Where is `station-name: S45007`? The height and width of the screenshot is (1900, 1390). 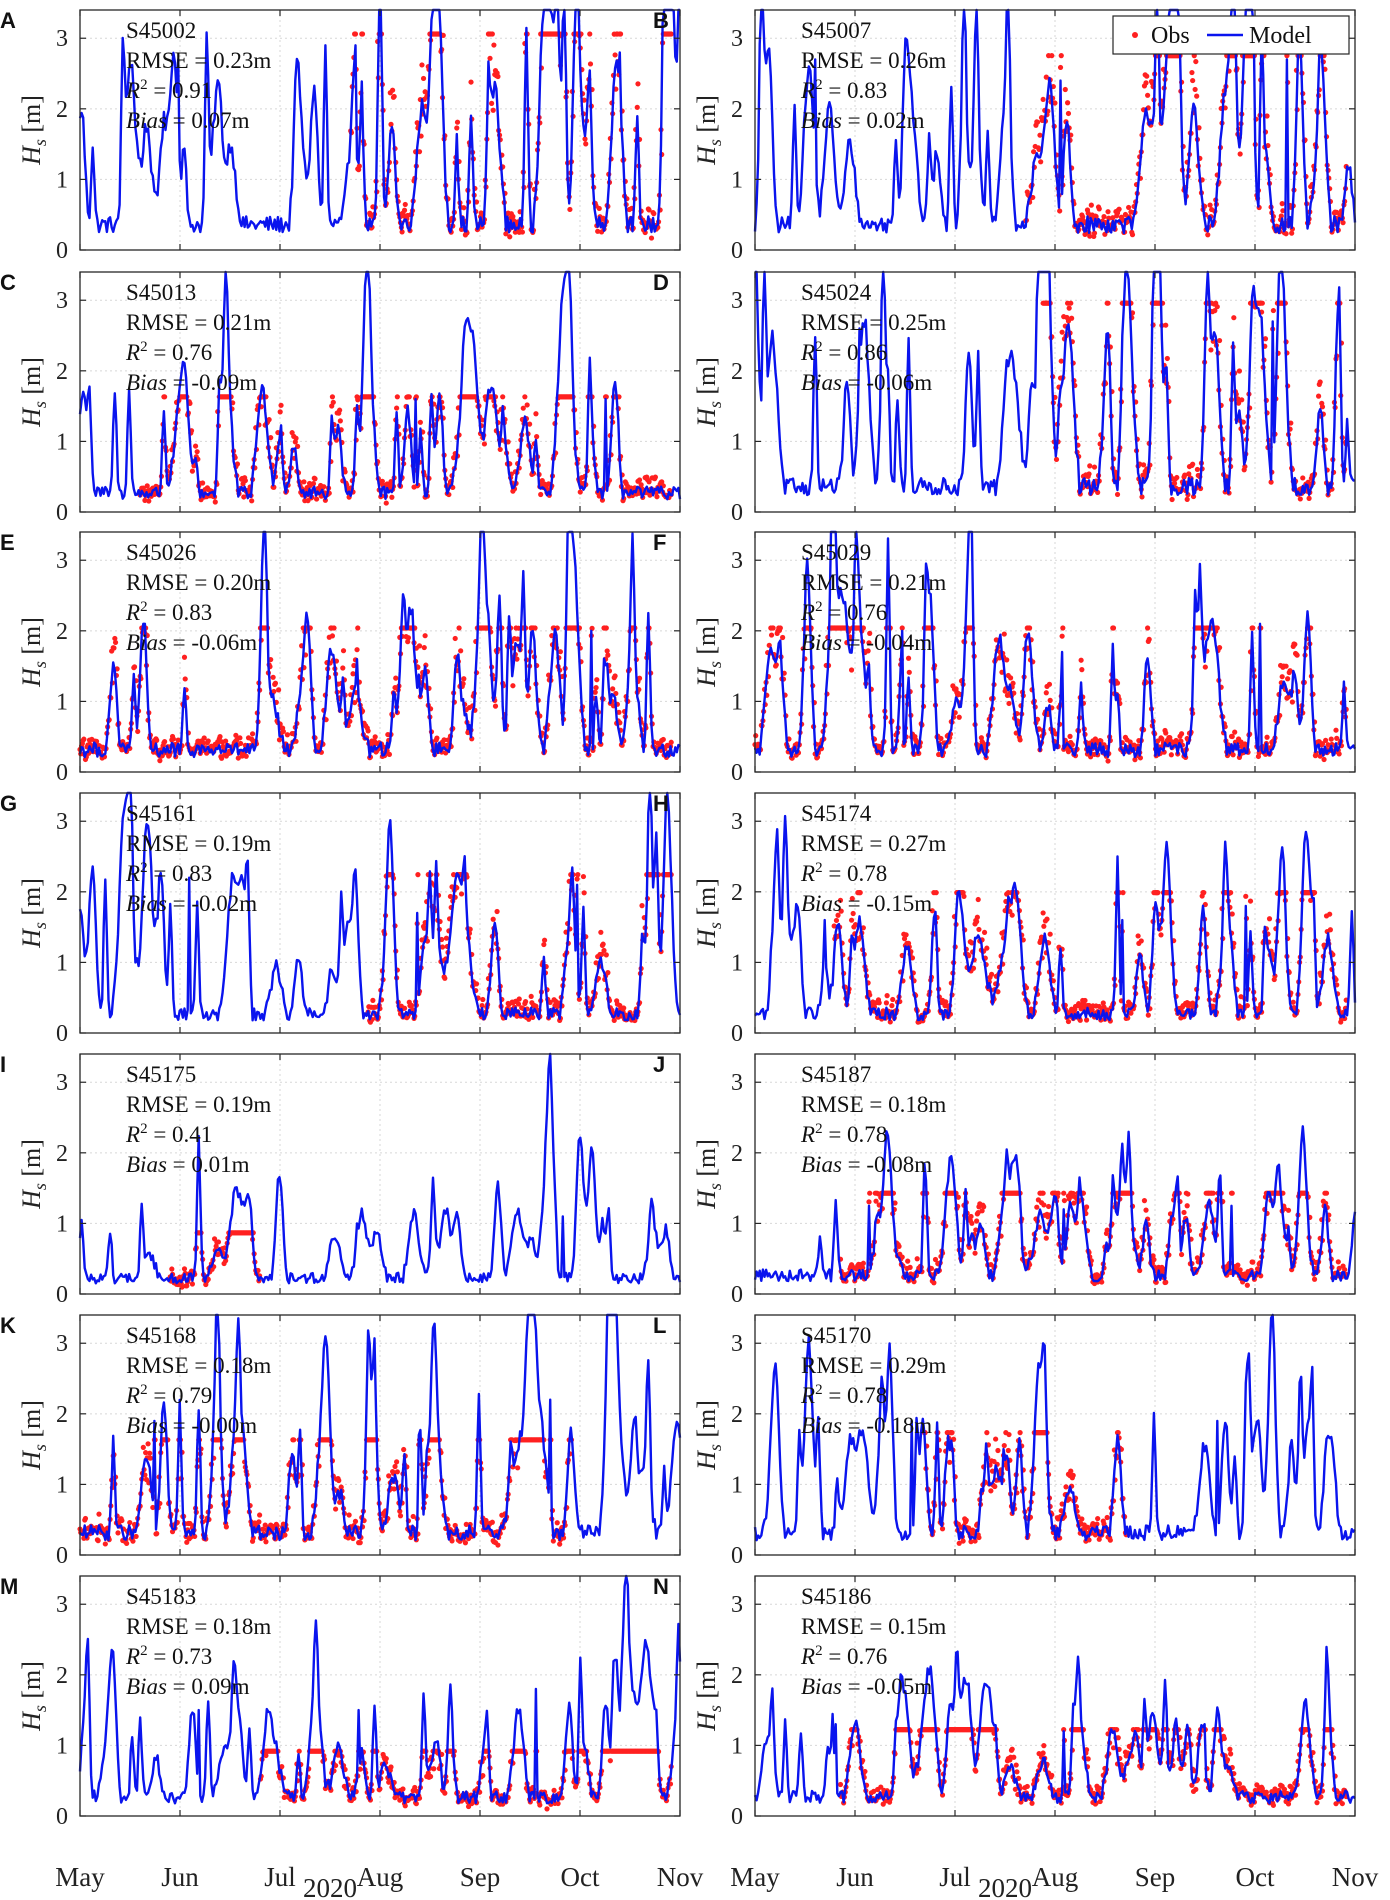 station-name: S45007 is located at coordinates (836, 30).